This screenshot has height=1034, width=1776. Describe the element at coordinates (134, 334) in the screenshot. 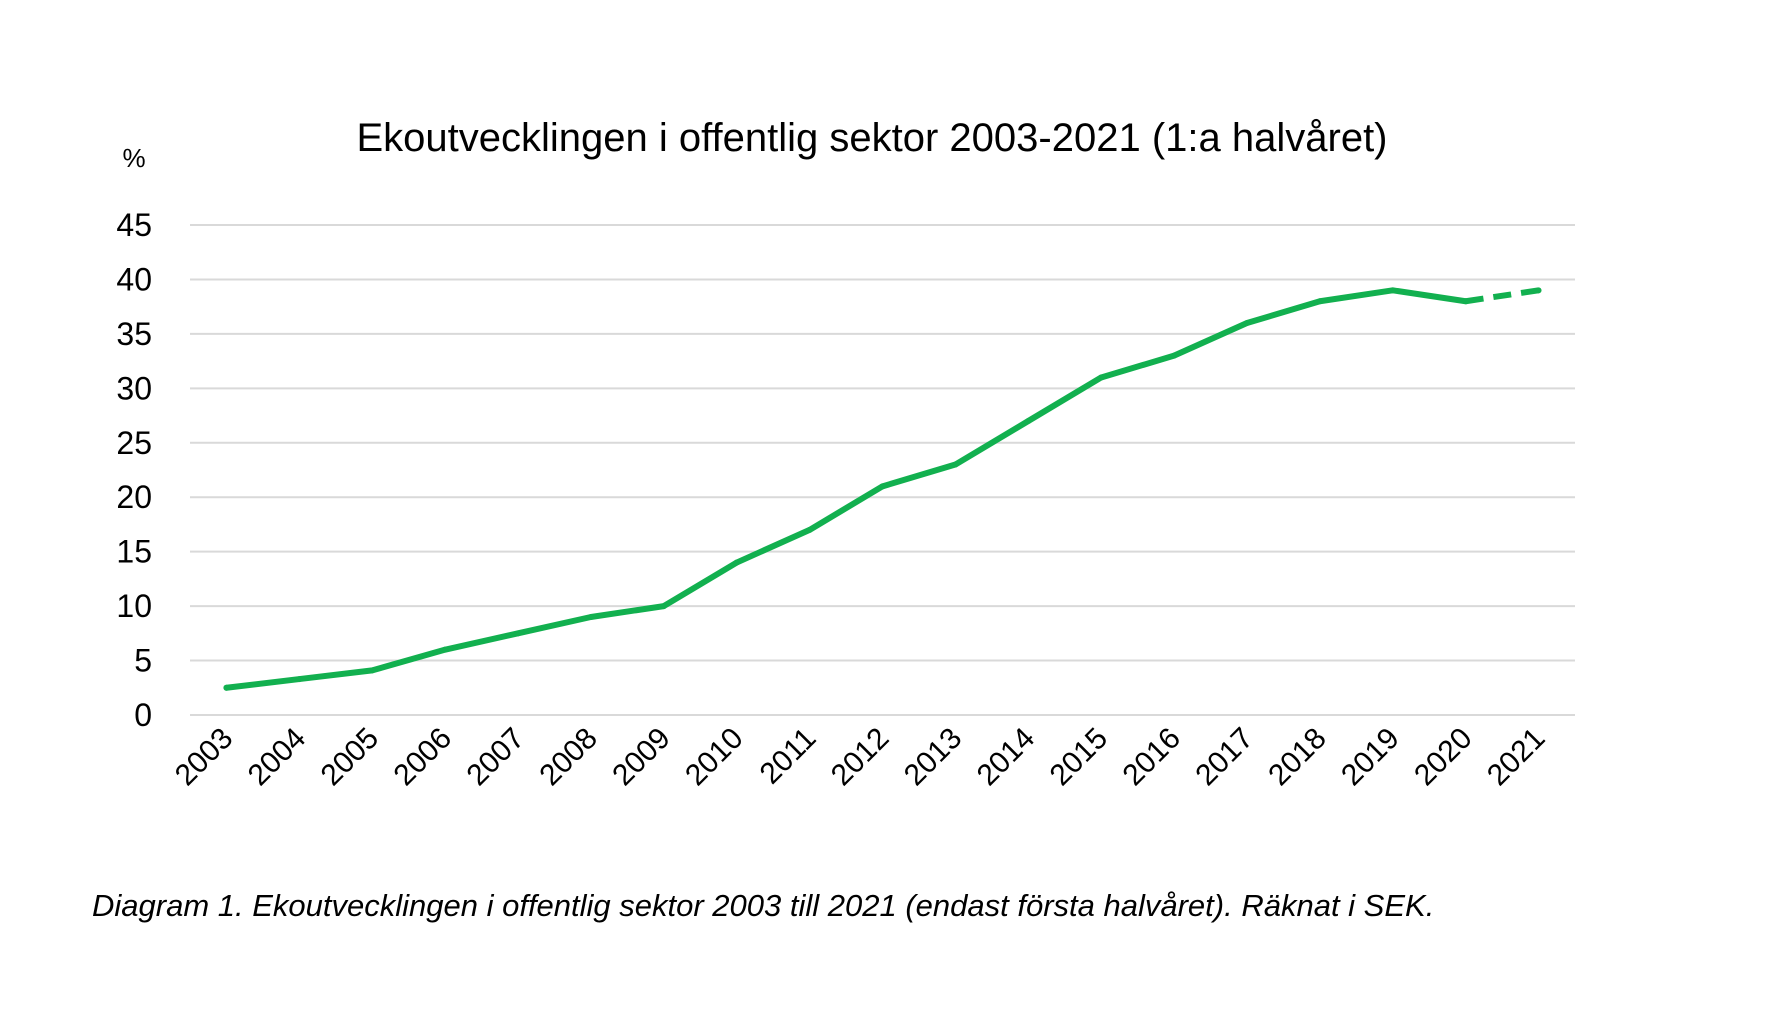

I see `y-tick-label: 35` at that location.